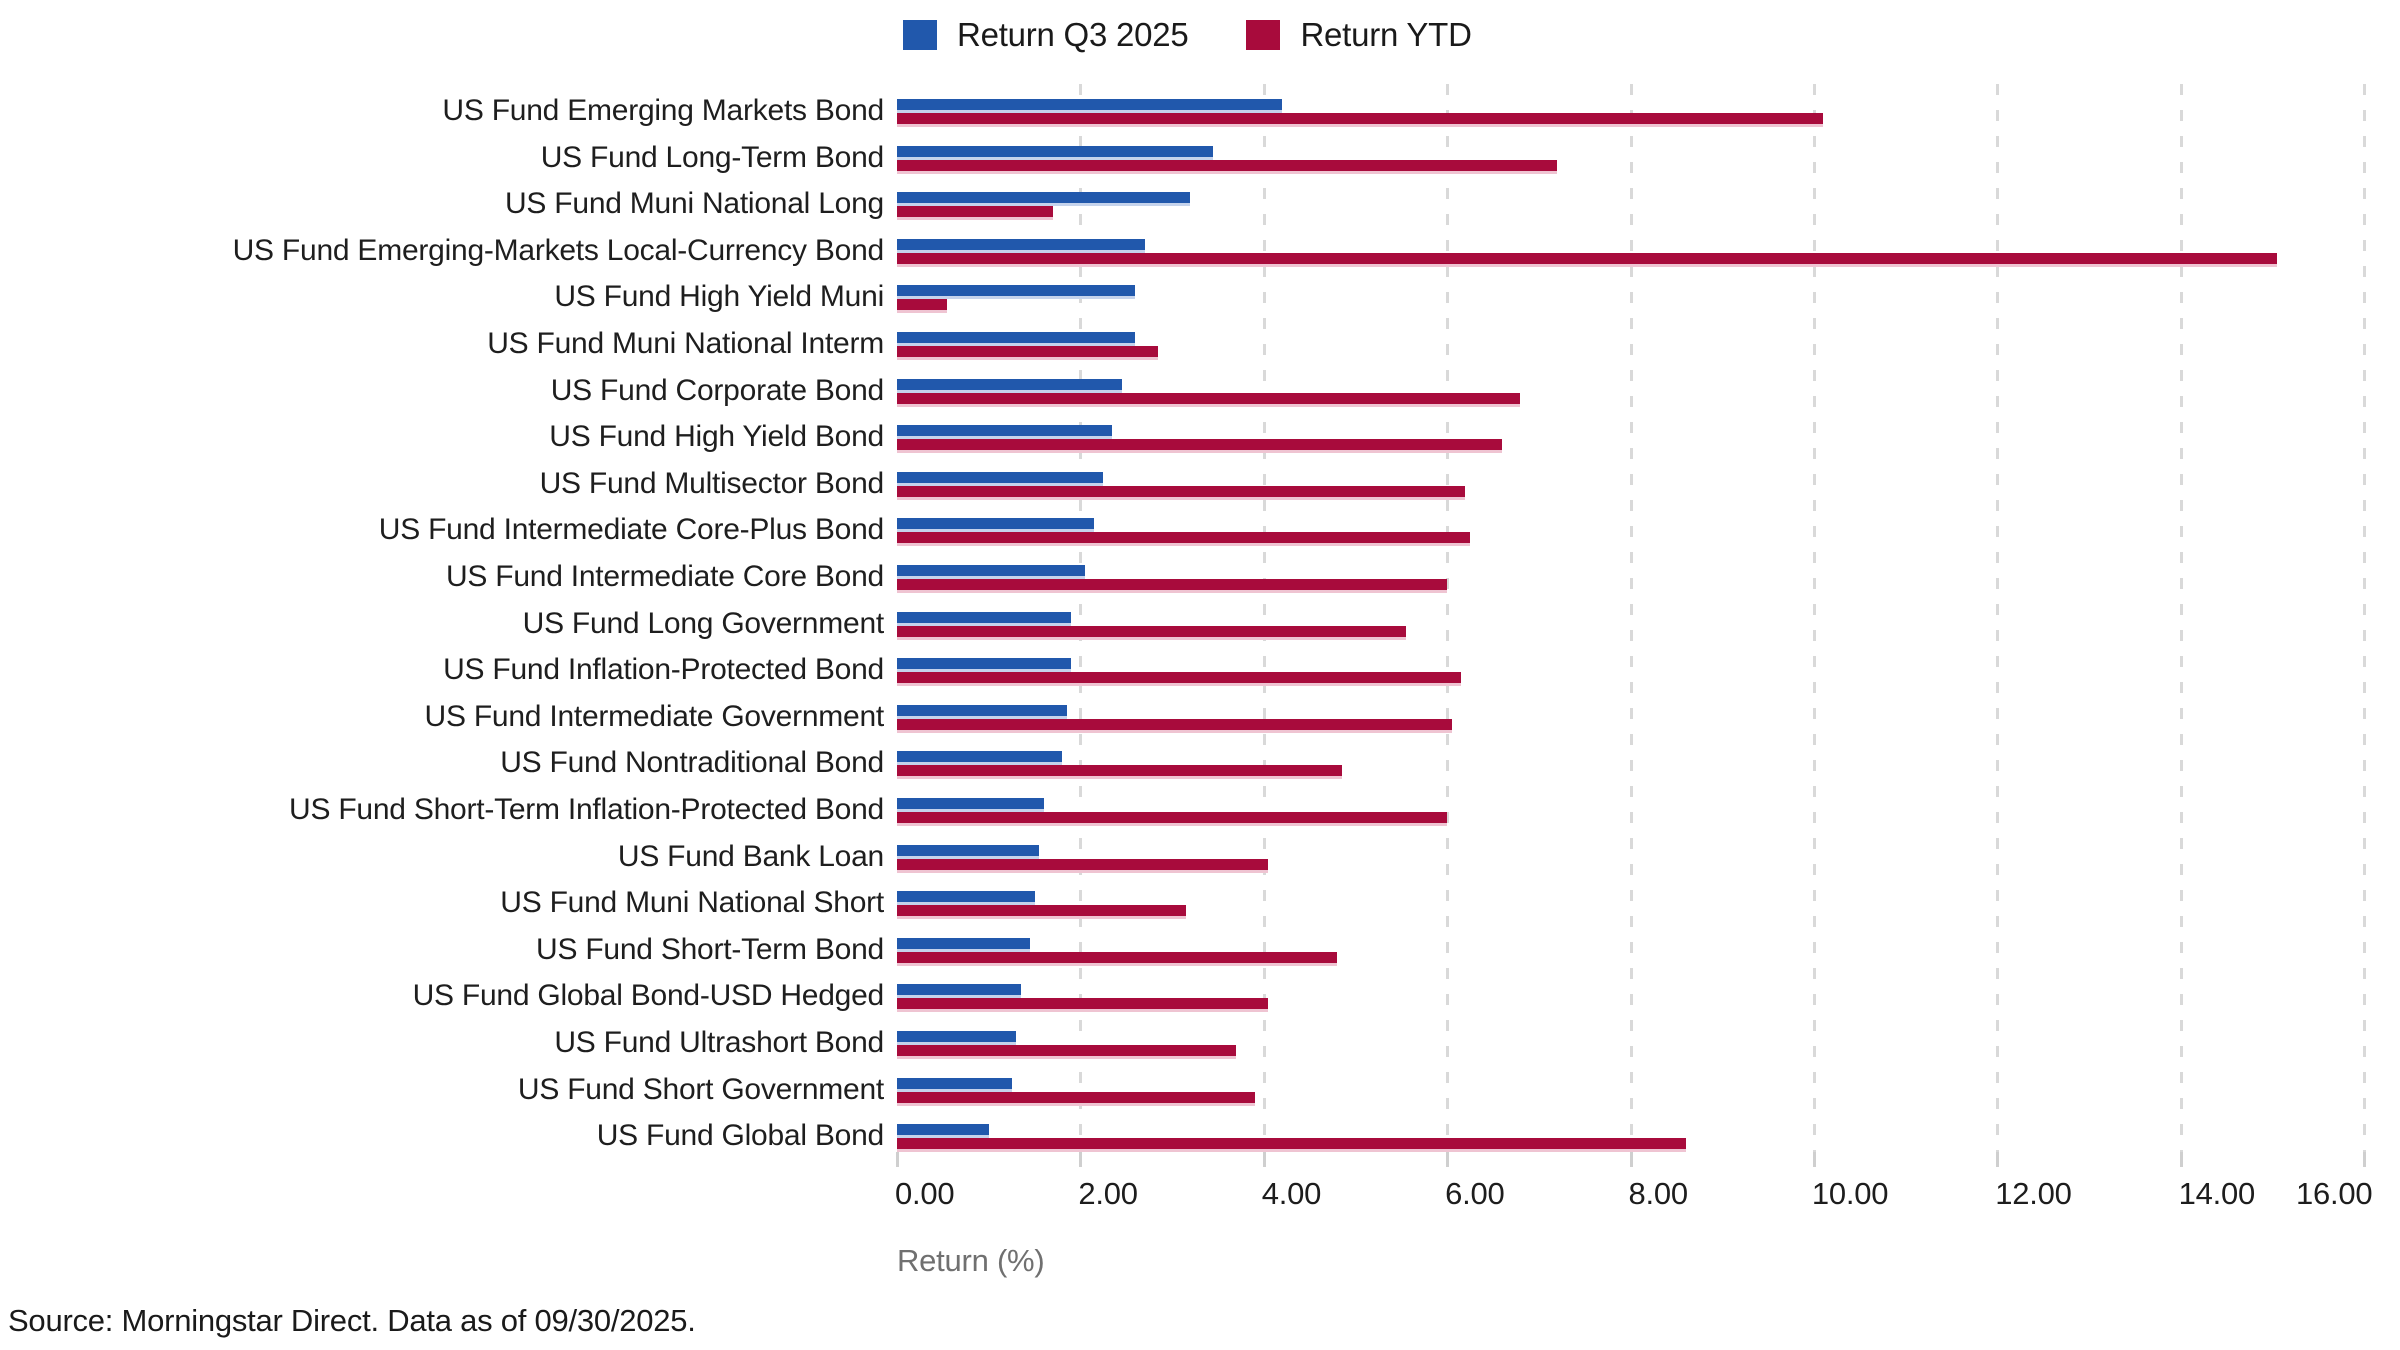 This screenshot has height=1350, width=2400. Describe the element at coordinates (1073, 34) in the screenshot. I see `legend-label-q3: Return Q3 2025` at that location.